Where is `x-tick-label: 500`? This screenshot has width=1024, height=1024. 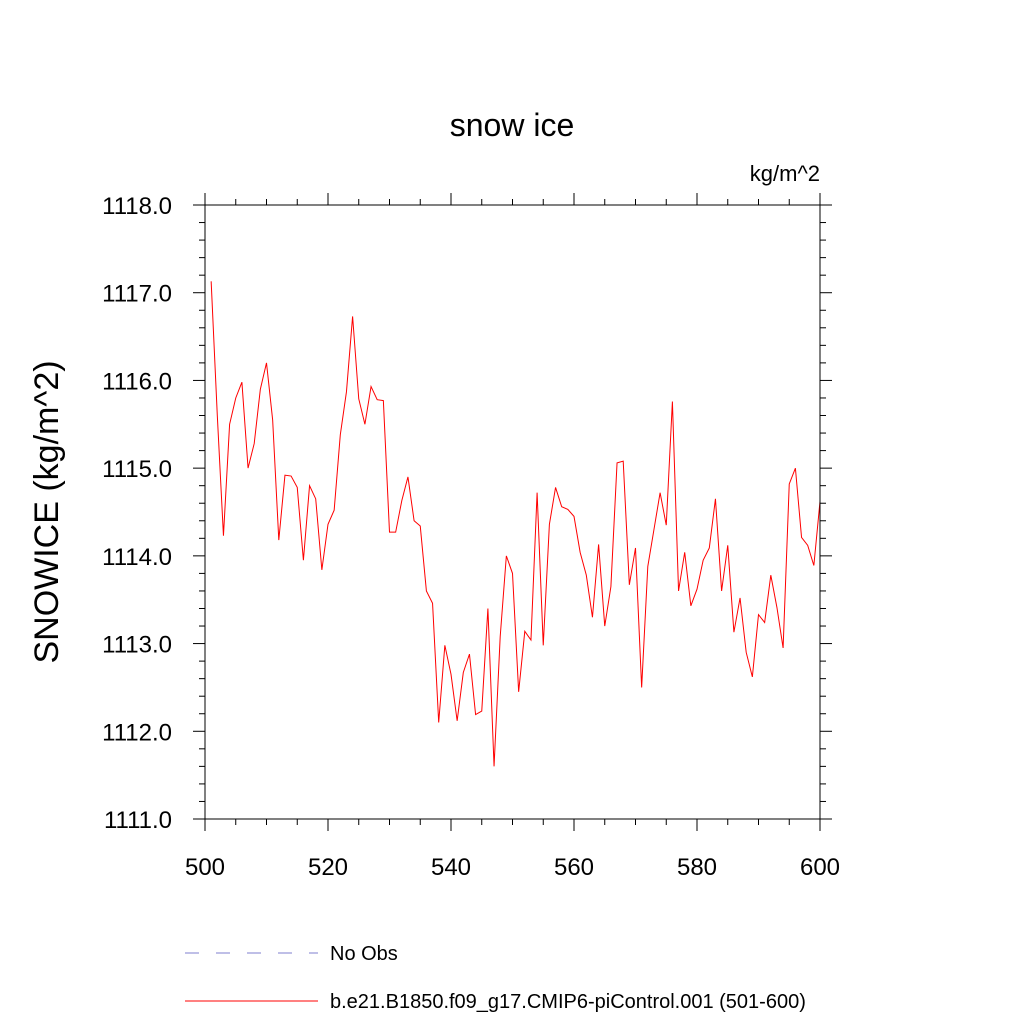
x-tick-label: 500 is located at coordinates (205, 867).